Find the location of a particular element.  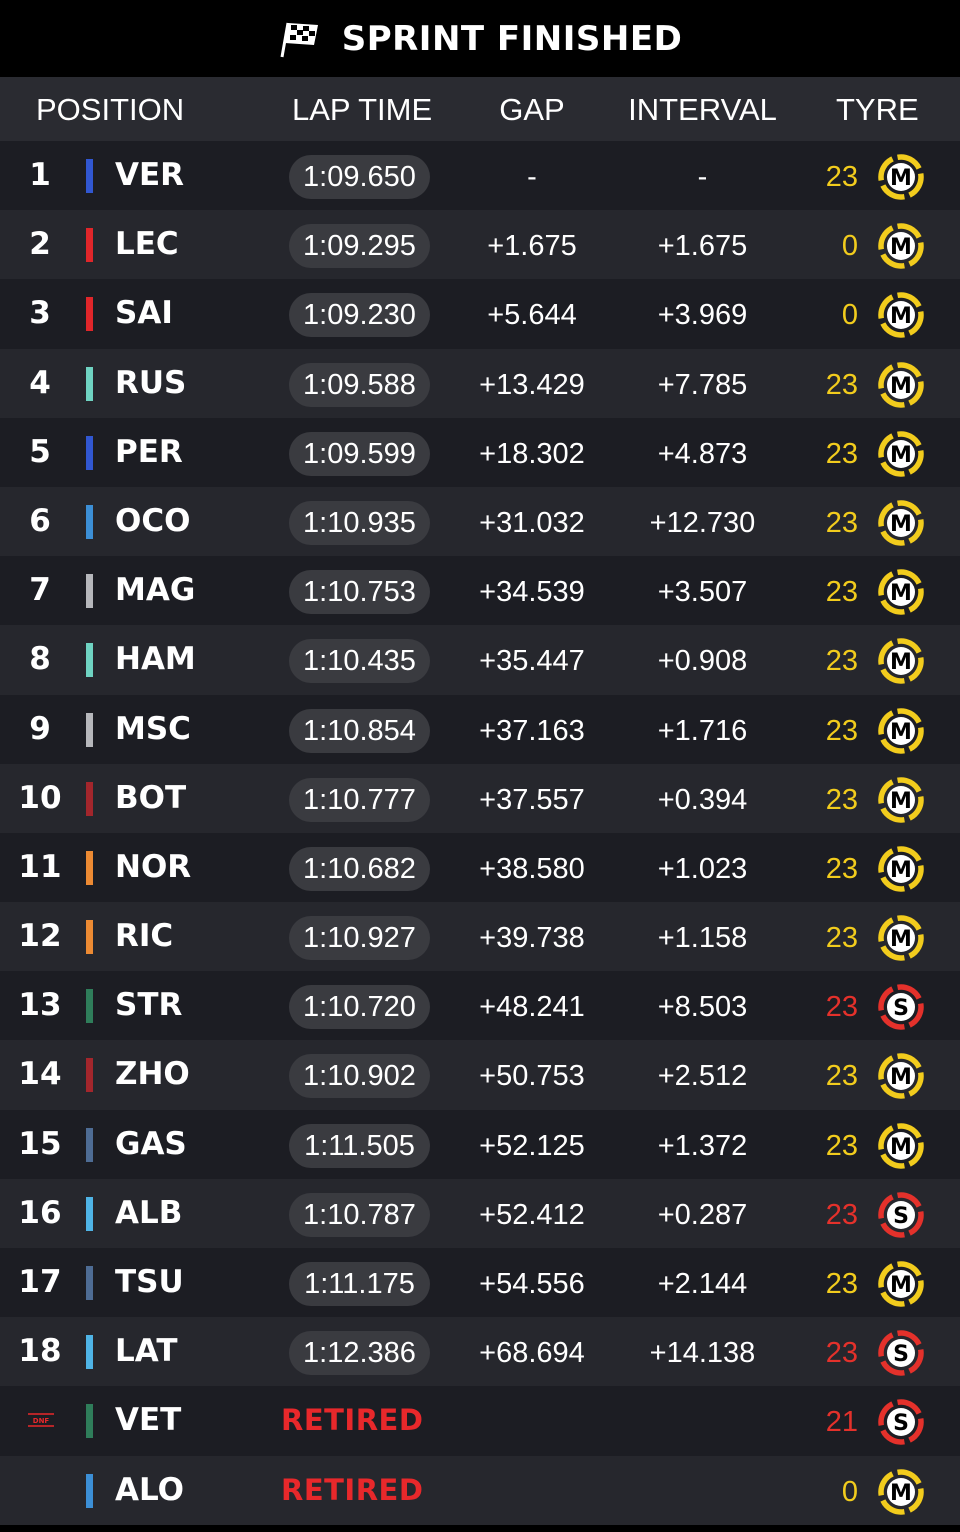

interval-value: +1.158 is located at coordinates (702, 938).